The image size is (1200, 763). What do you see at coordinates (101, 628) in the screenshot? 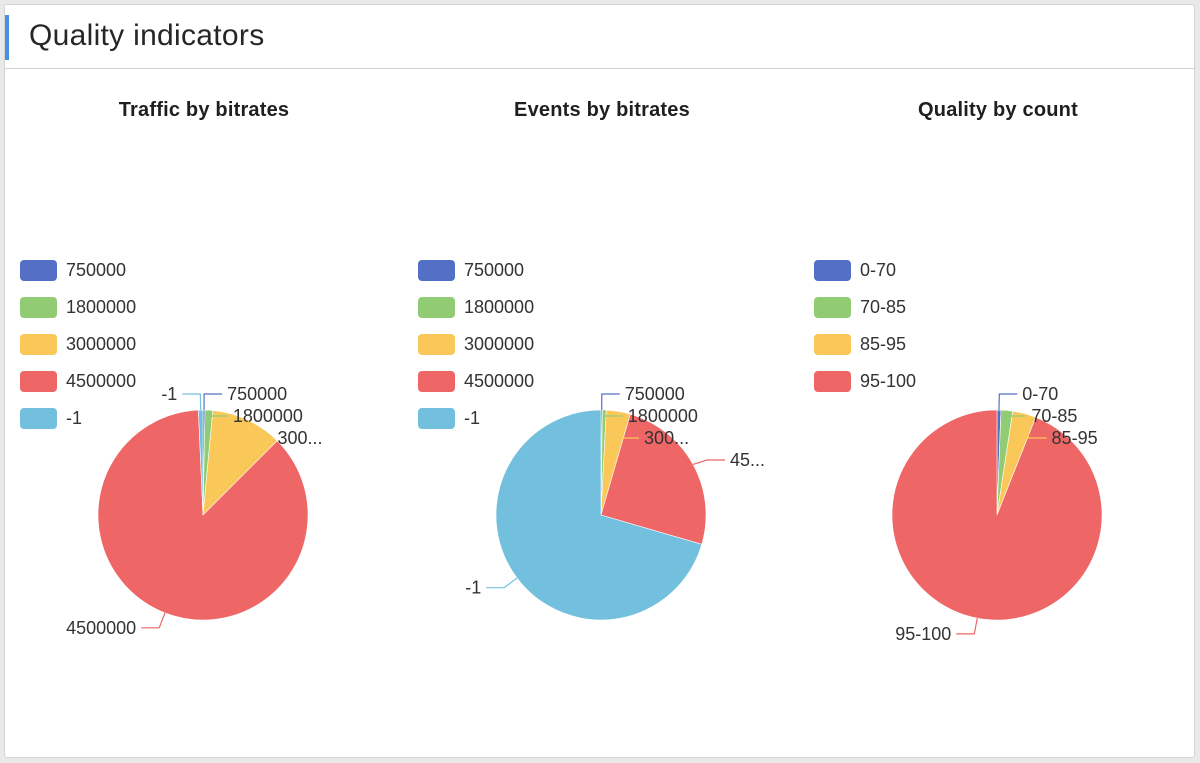
I see `slice-label: 4500000` at bounding box center [101, 628].